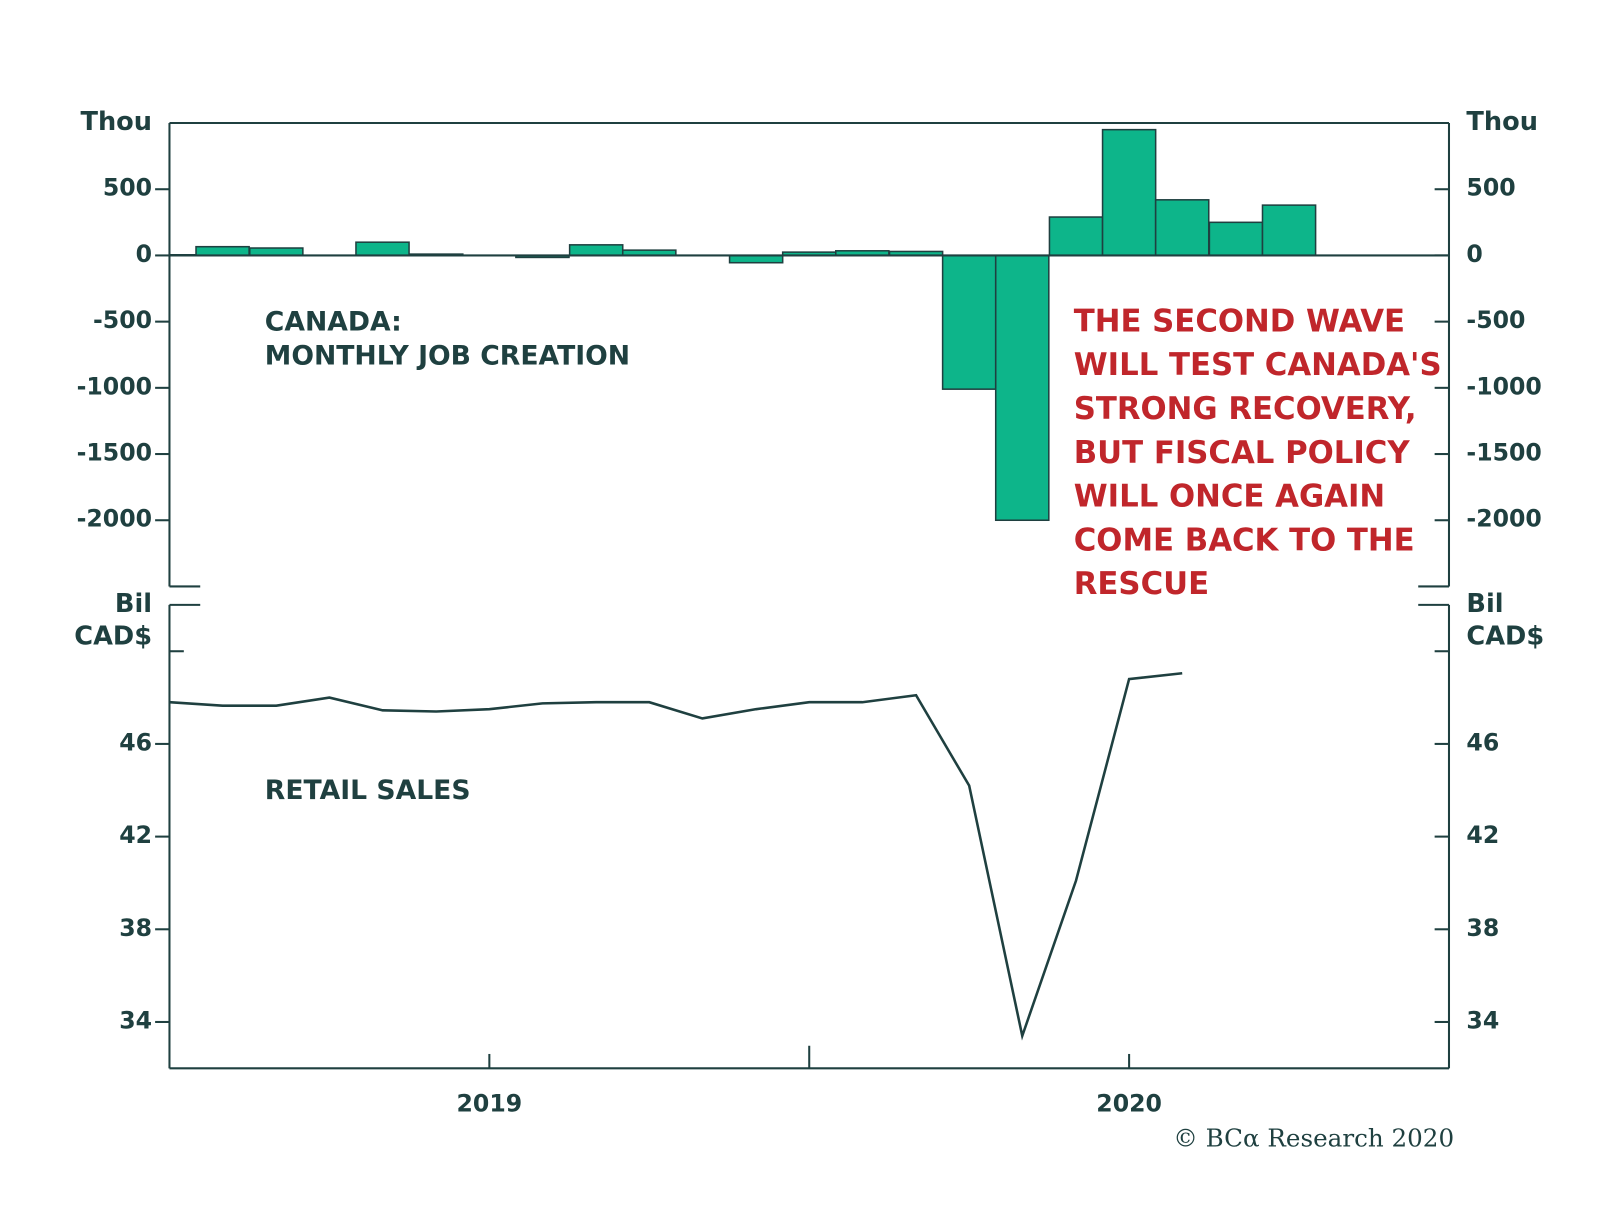 This screenshot has width=1600, height=1218. Describe the element at coordinates (490, 1104) in the screenshot. I see `x-tick-label: 2019` at that location.